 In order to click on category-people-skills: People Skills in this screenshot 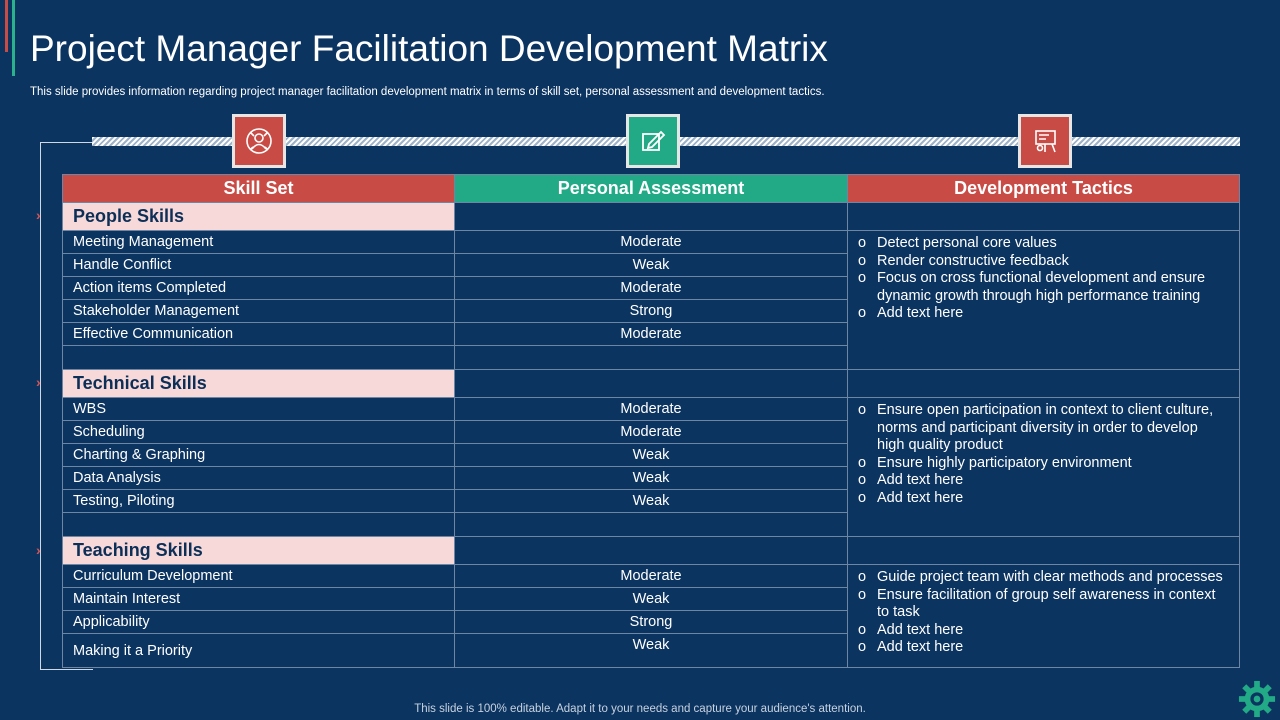, I will do `click(258, 217)`.